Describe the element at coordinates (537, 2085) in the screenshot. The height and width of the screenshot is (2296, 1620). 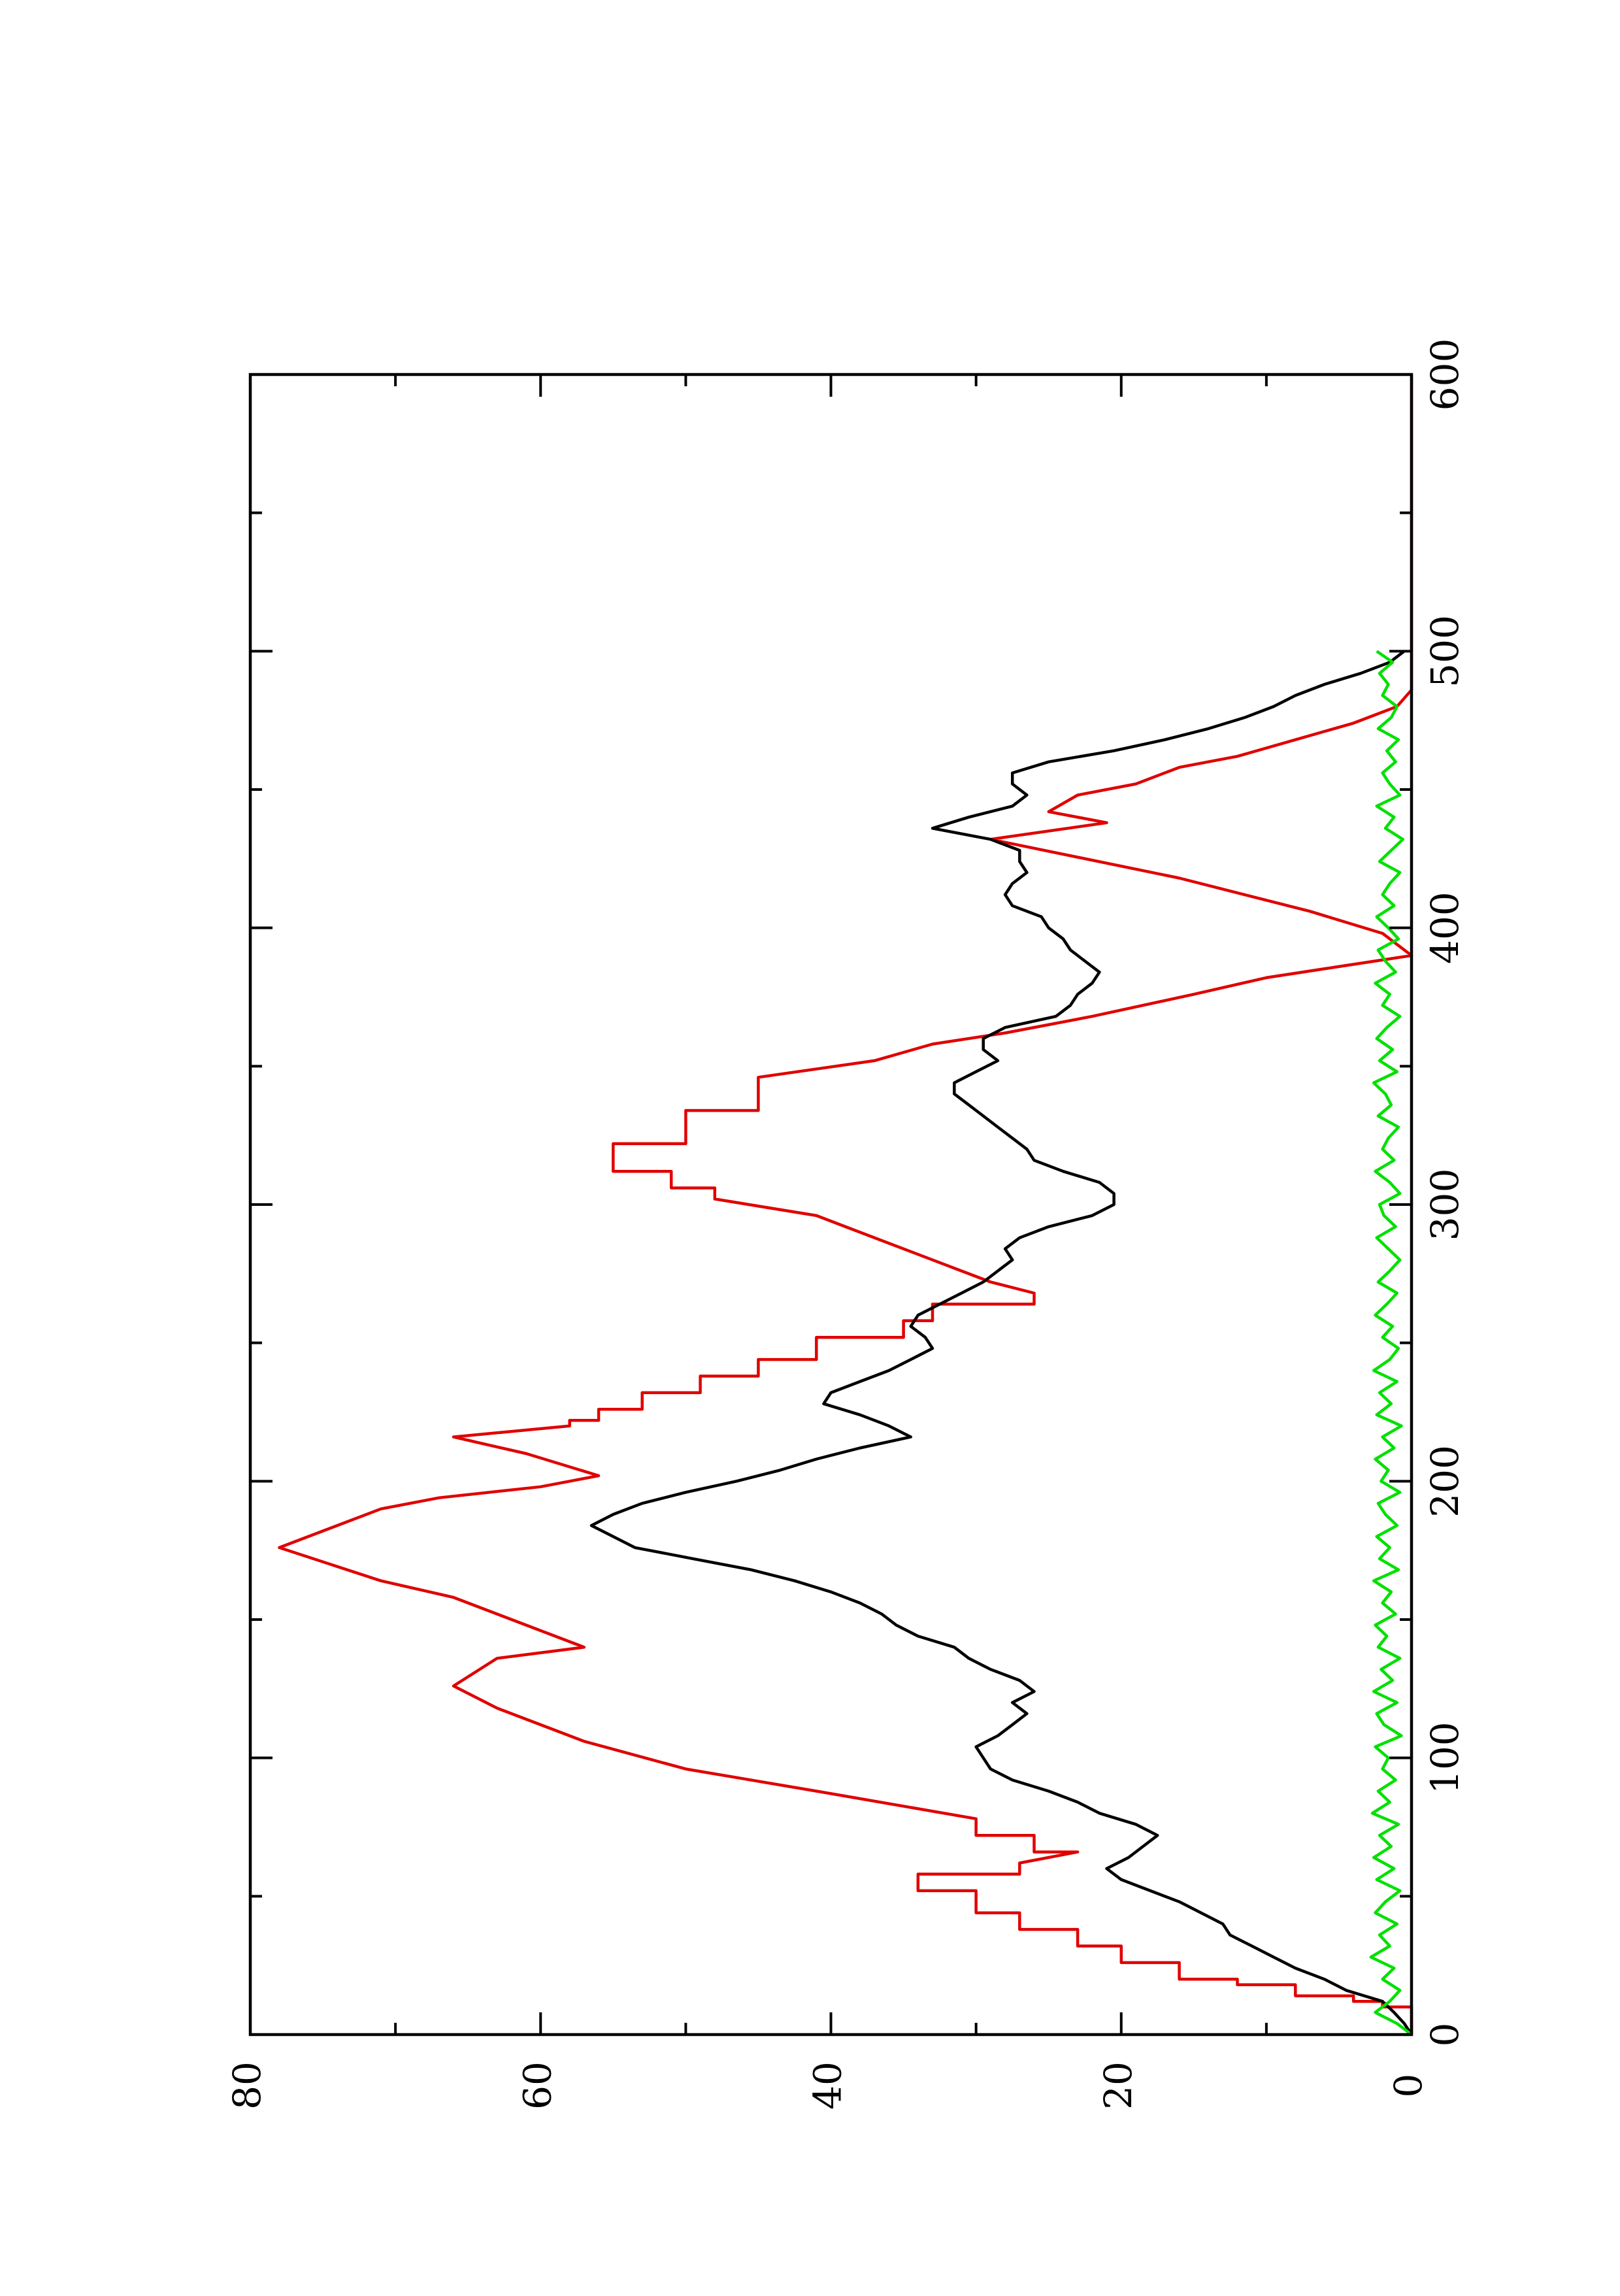
I see `y-tick-label: 60` at that location.